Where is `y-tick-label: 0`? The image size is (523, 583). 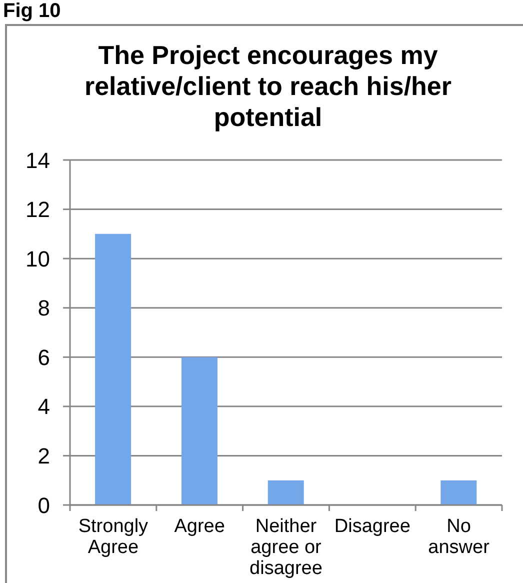
y-tick-label: 0 is located at coordinates (44, 505).